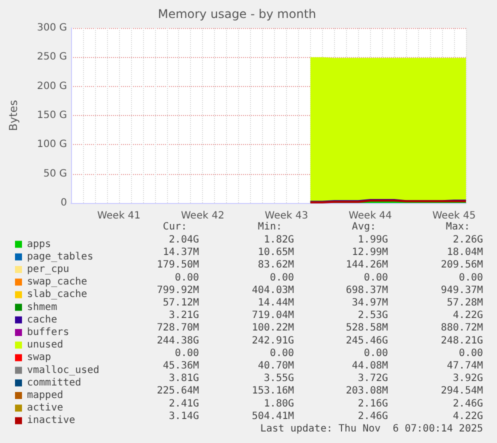 Image resolution: width=497 pixels, height=443 pixels. I want to click on text: 3.55G, so click(279, 378).